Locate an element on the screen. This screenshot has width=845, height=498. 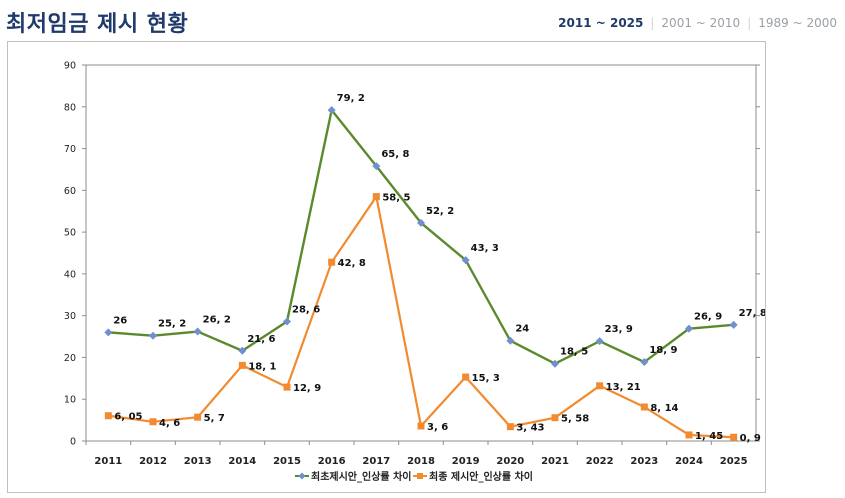
data-label-final-offer: 3, 6 is located at coordinates (437, 427).